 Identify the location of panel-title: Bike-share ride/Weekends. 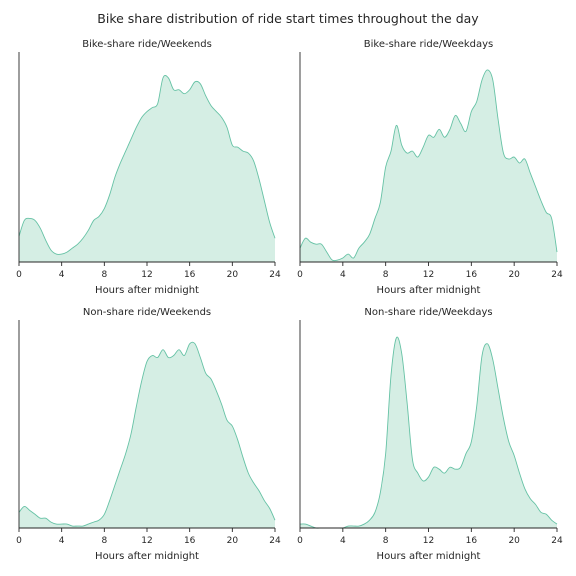
(147, 44).